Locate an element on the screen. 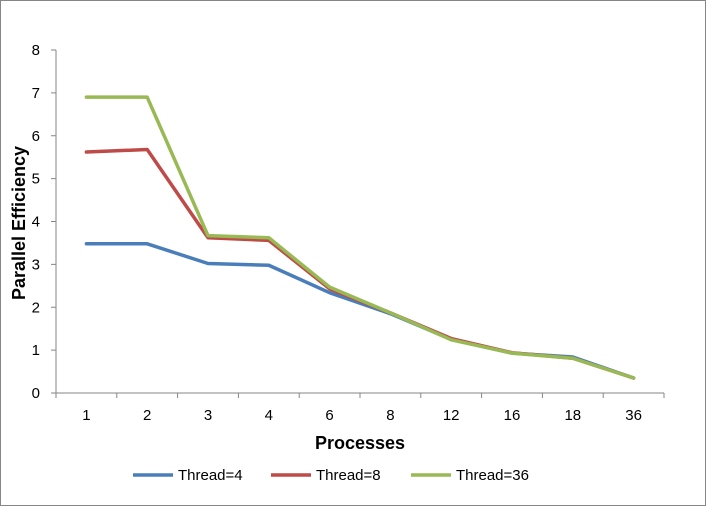 The height and width of the screenshot is (506, 706). x-tick-label: 4 is located at coordinates (269, 415).